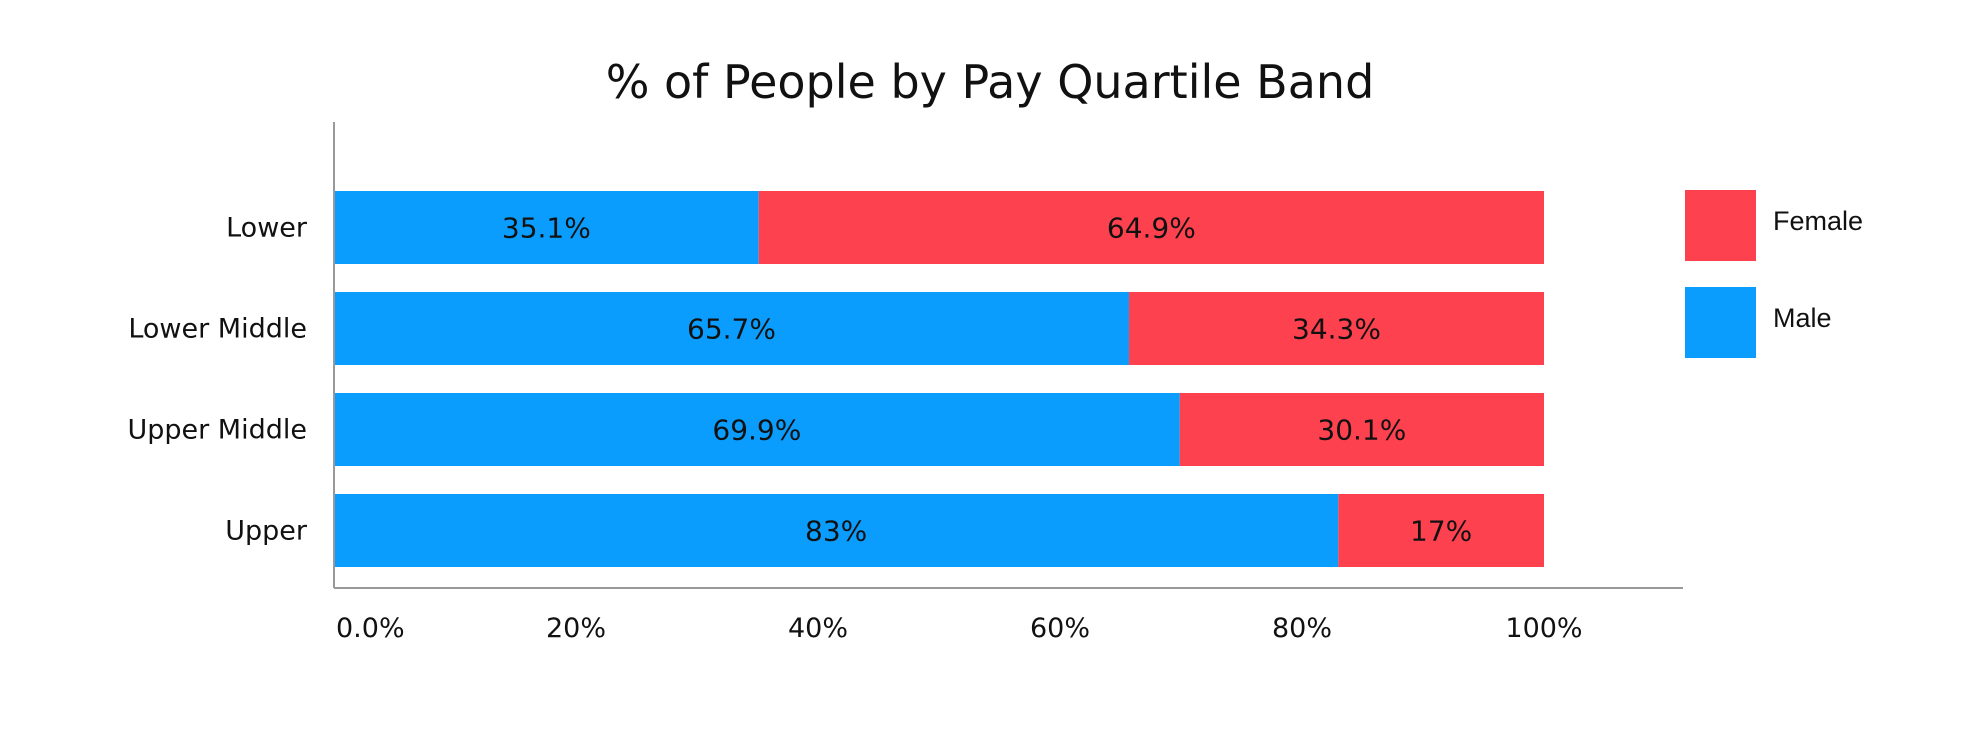  I want to click on category-labels-group: Lower Lower Middle Upper Middle Upper, so click(217, 380).